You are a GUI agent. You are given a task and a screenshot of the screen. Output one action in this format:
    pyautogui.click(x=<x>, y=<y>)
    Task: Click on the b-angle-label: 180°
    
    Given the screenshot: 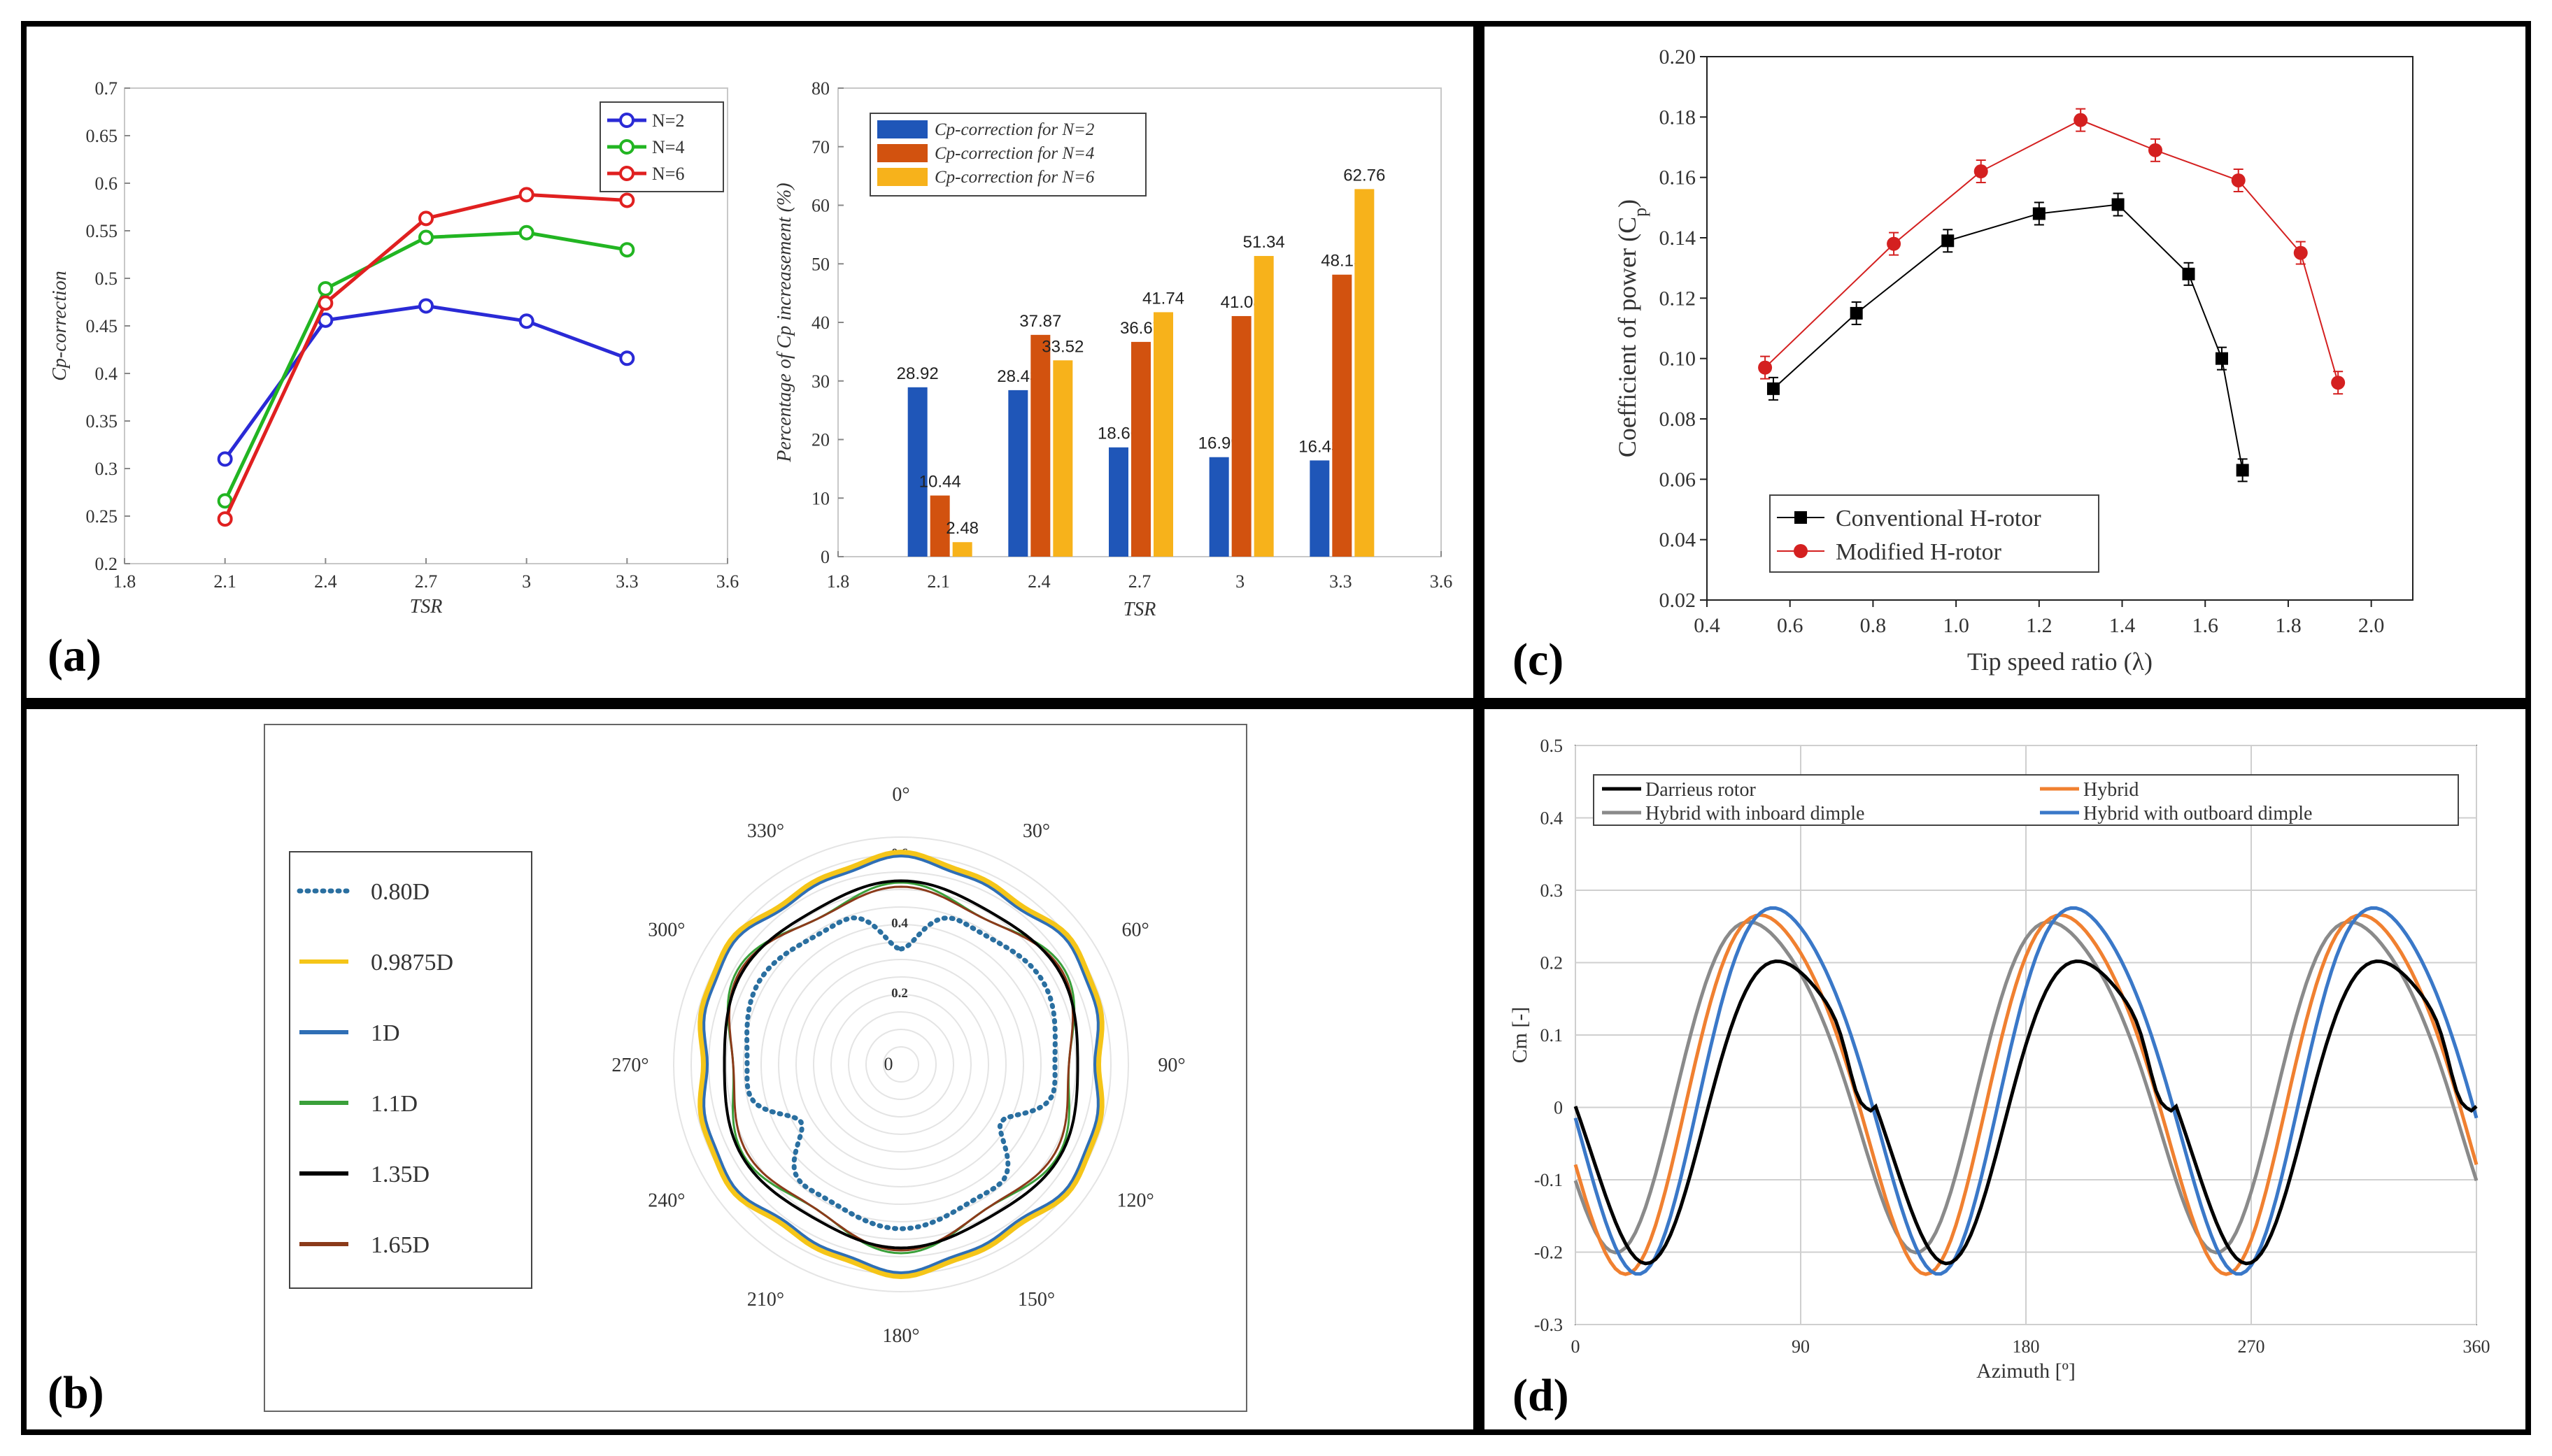 What is the action you would take?
    pyautogui.click(x=900, y=1336)
    